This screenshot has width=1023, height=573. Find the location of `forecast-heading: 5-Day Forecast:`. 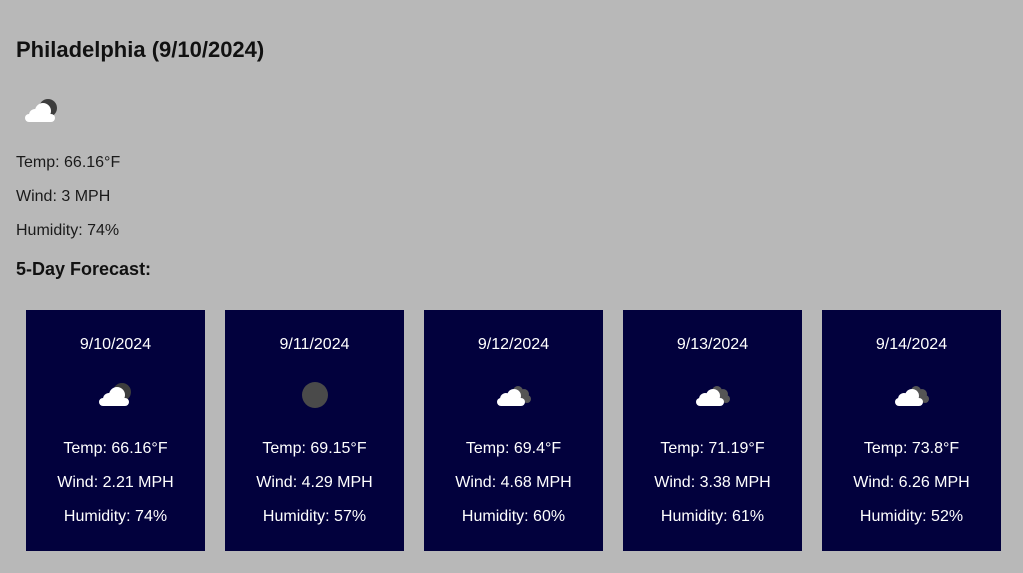

forecast-heading: 5-Day Forecast: is located at coordinates (84, 269).